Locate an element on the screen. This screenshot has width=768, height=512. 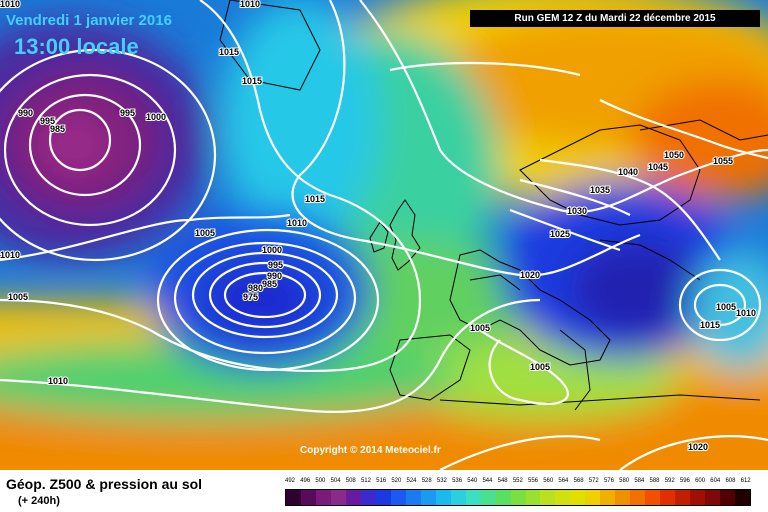
scale-label: 492 is located at coordinates (290, 481).